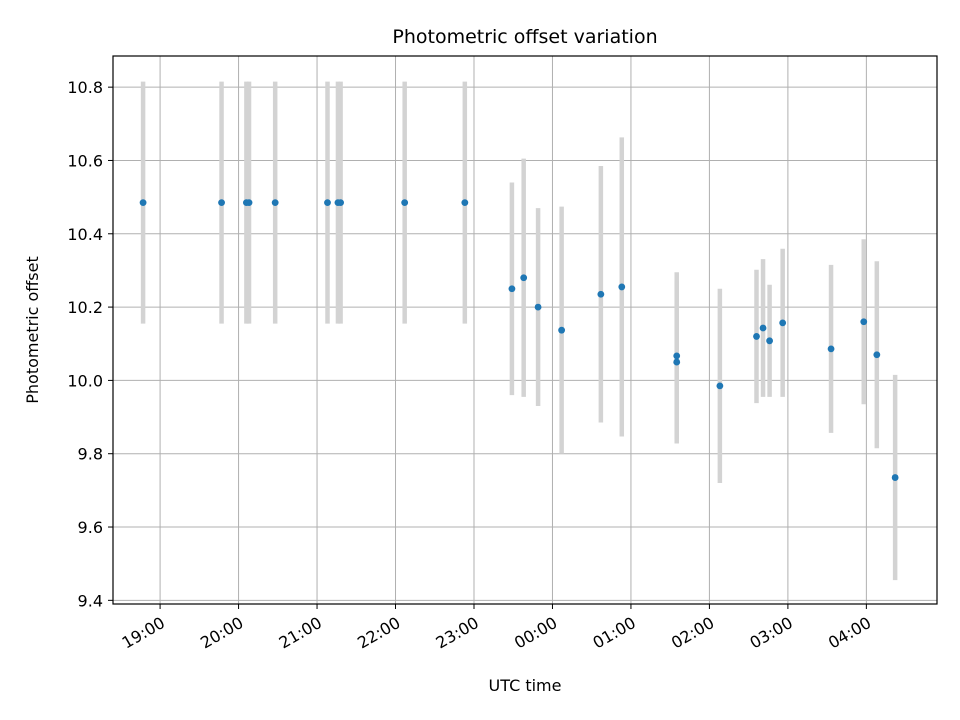 The image size is (960, 720). I want to click on y-axis-ticks: 9.4 9.6 9.8 10.0 10.2 10.4 10.6 10.8, so click(90, 344).